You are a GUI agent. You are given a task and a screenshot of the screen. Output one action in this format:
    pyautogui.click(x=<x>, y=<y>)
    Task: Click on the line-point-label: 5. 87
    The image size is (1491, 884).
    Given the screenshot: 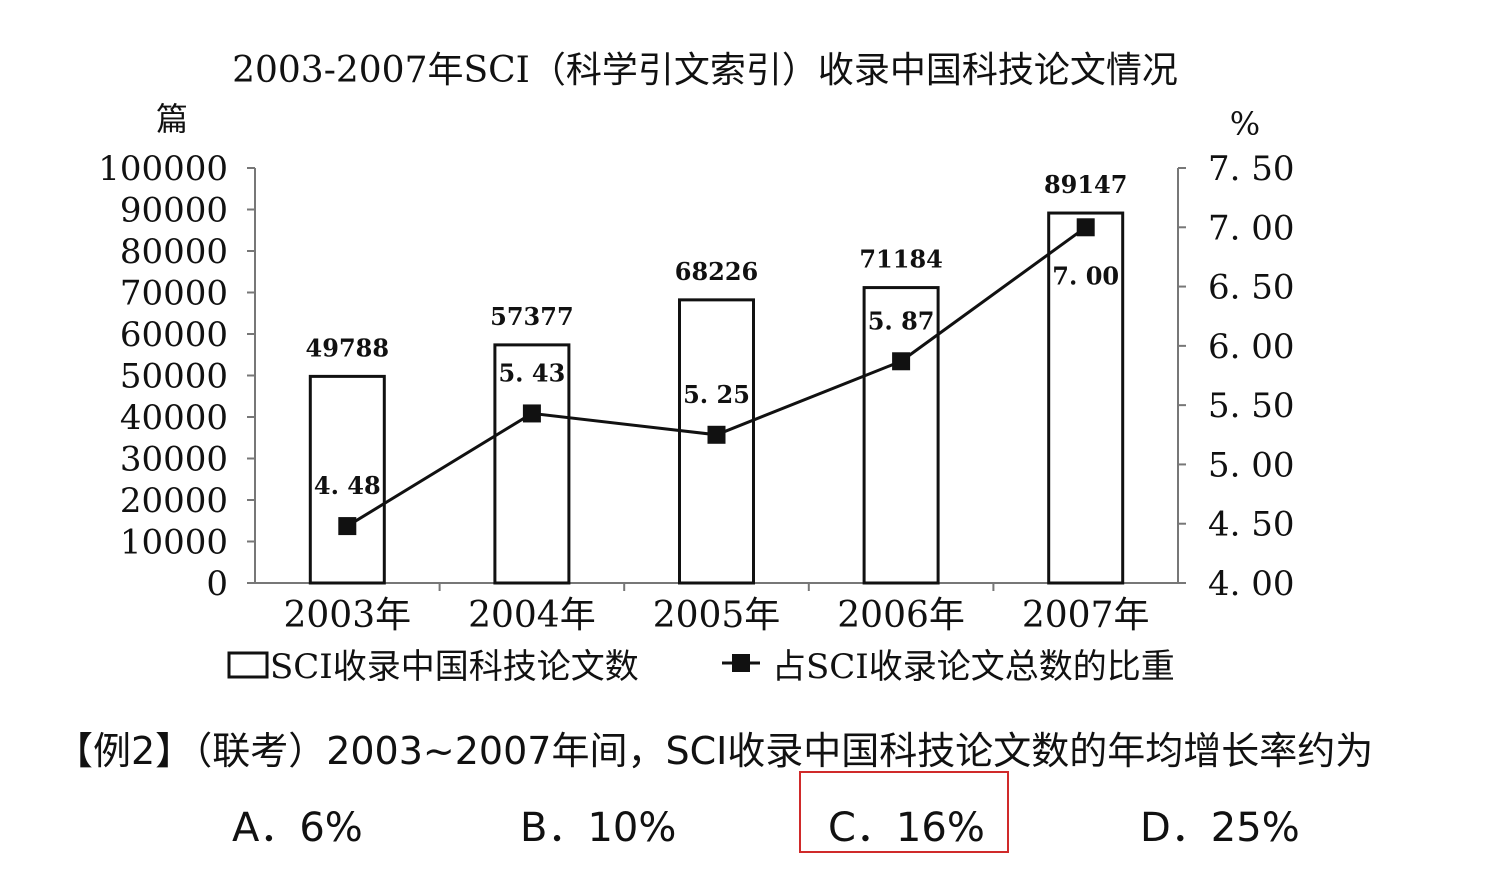 What is the action you would take?
    pyautogui.click(x=901, y=320)
    